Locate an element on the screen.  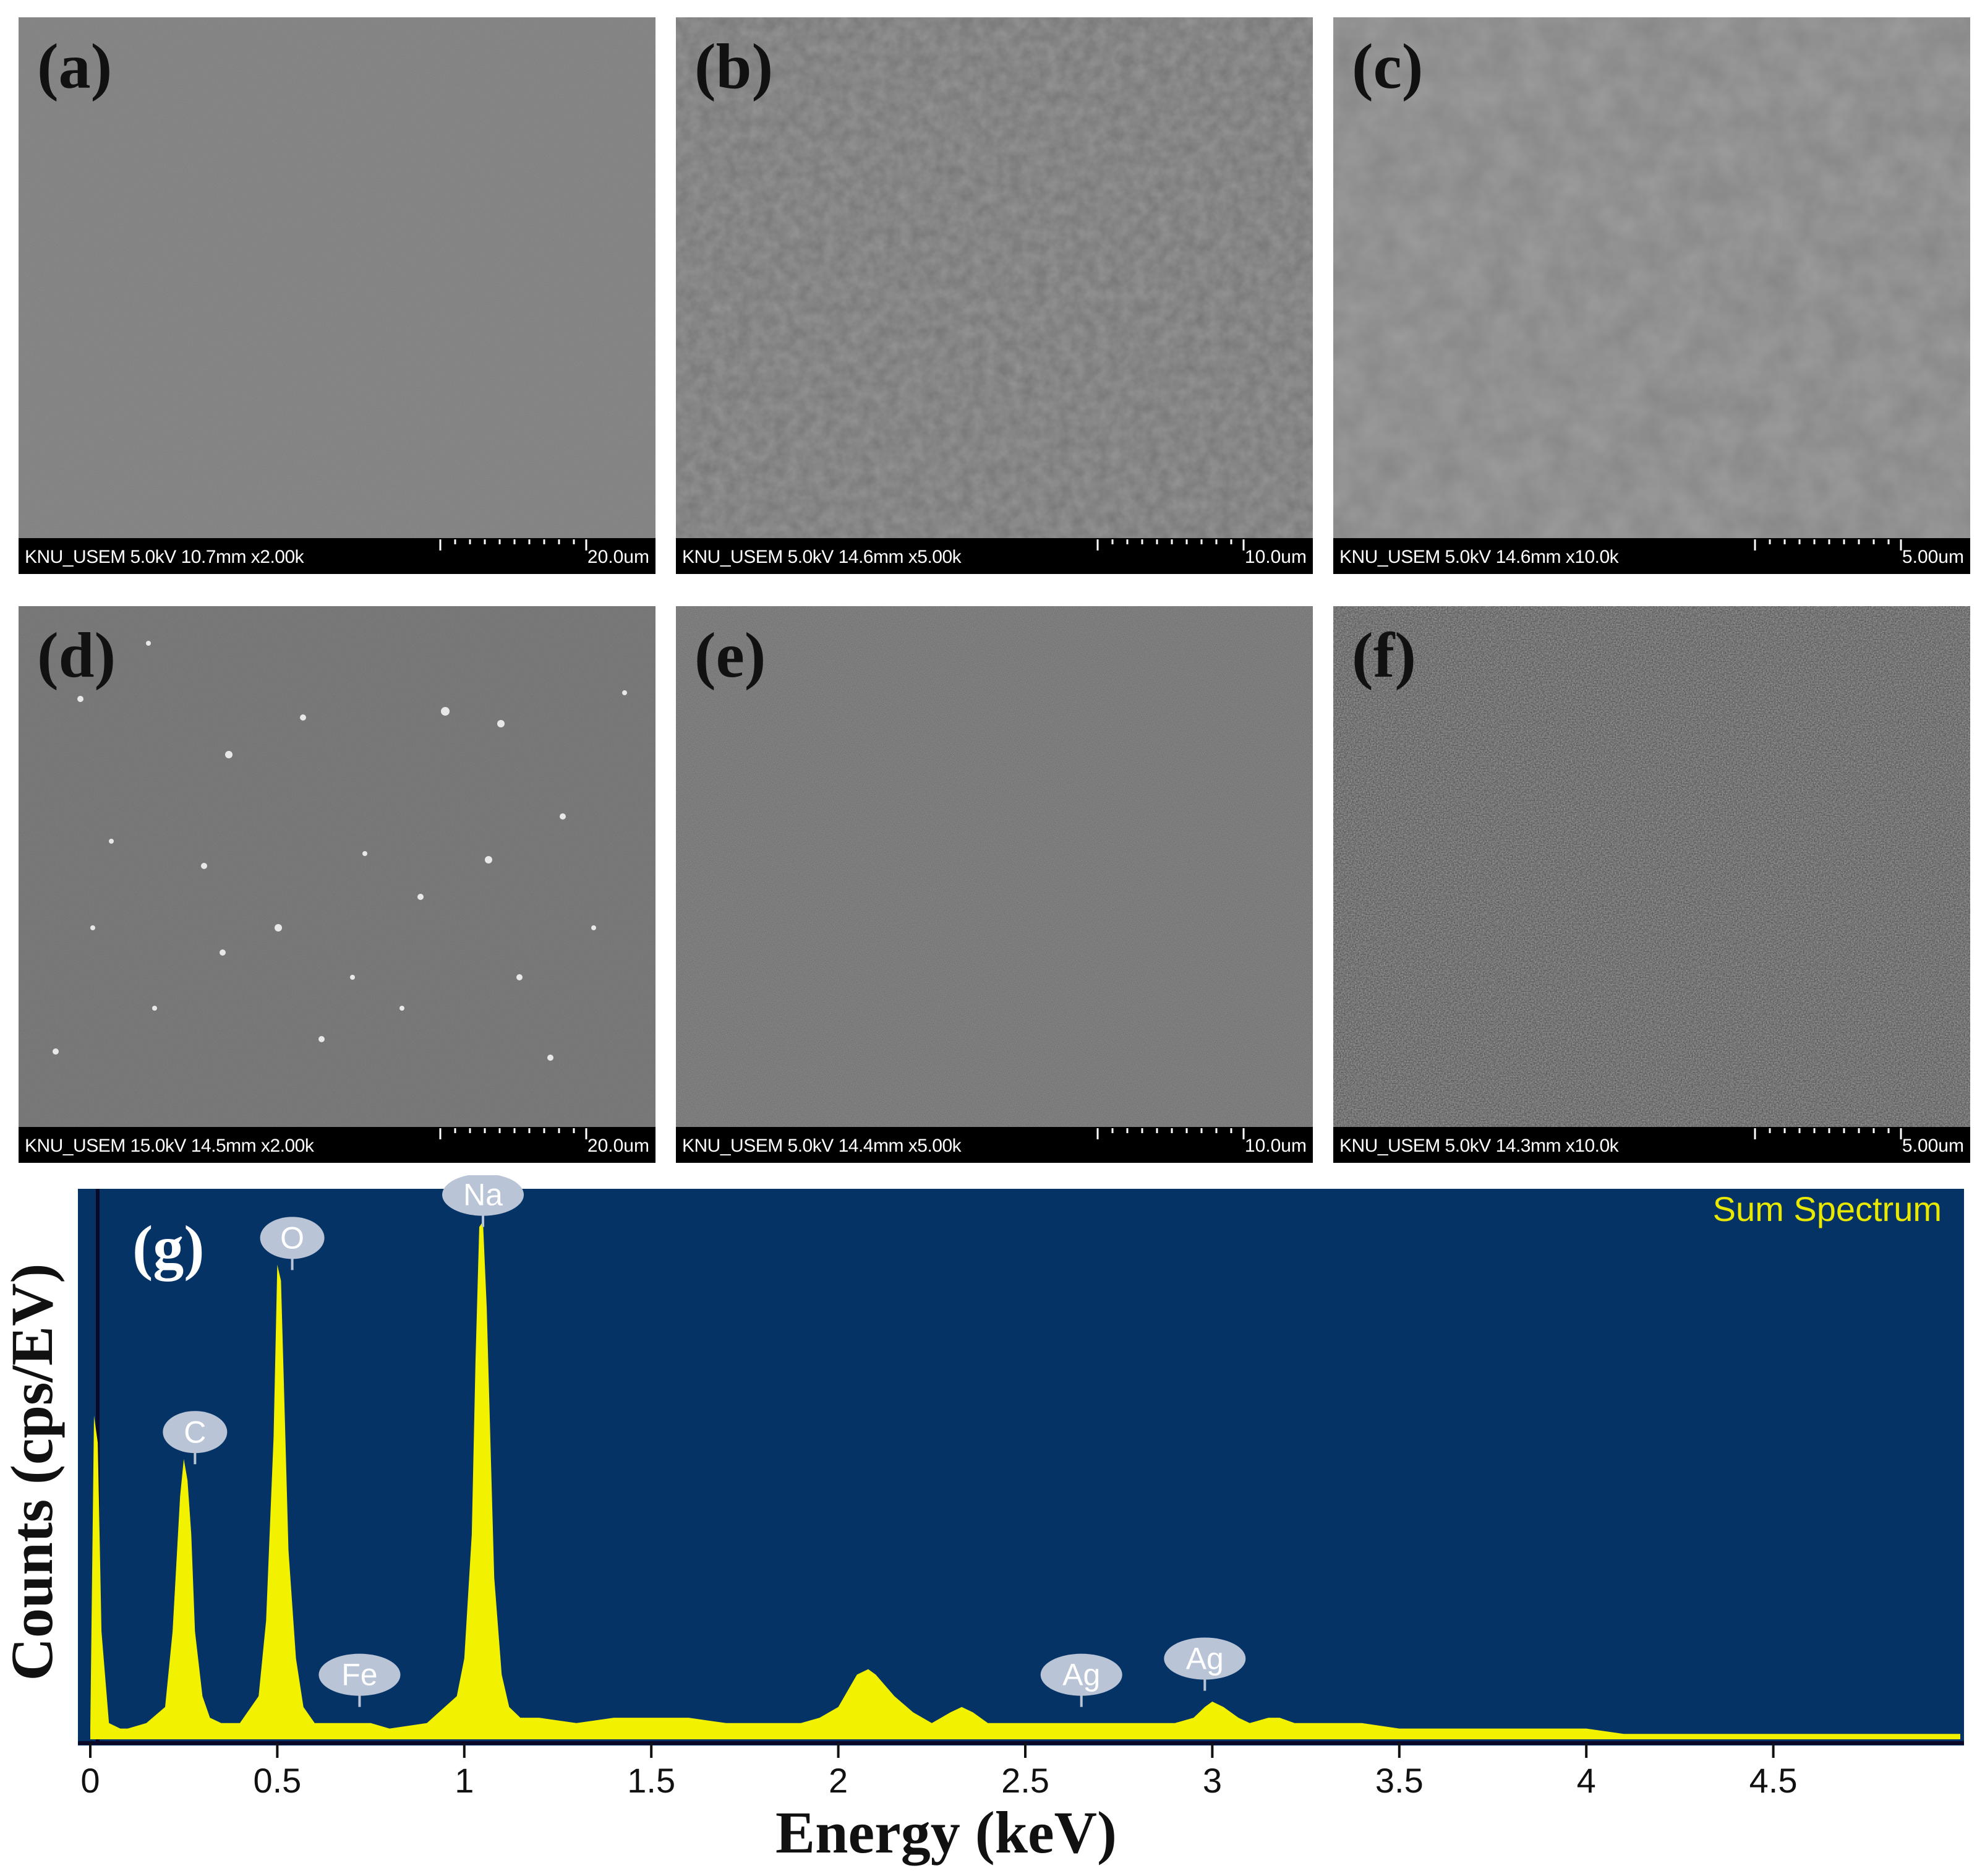
sem-image-a is located at coordinates (337, 277).